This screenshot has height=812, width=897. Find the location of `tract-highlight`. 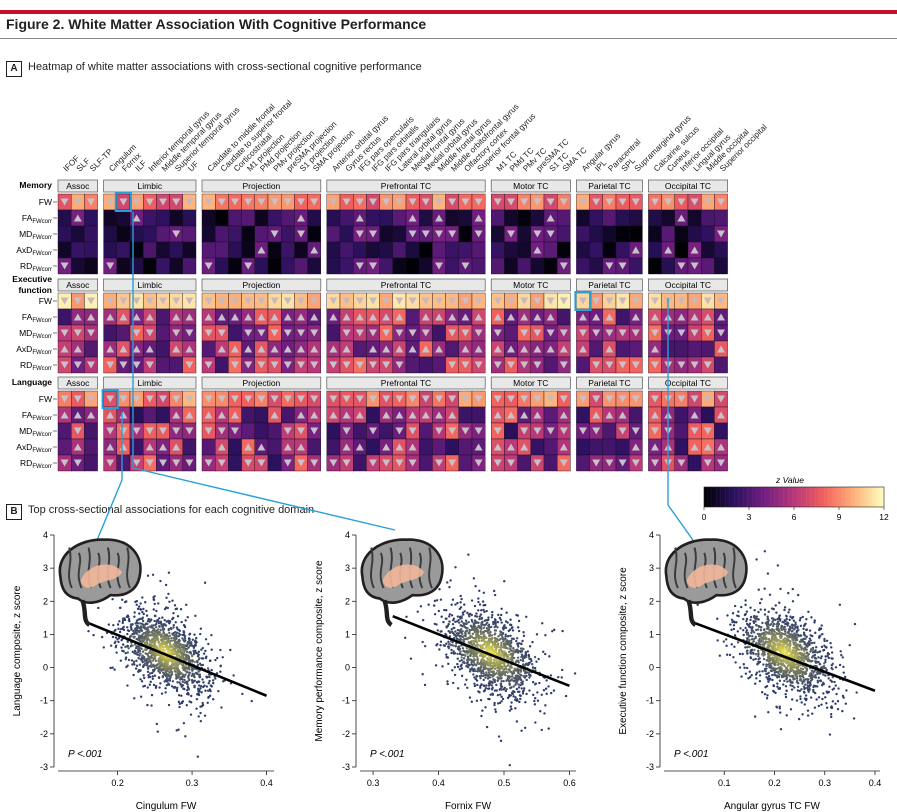

tract-highlight is located at coordinates (403, 576).